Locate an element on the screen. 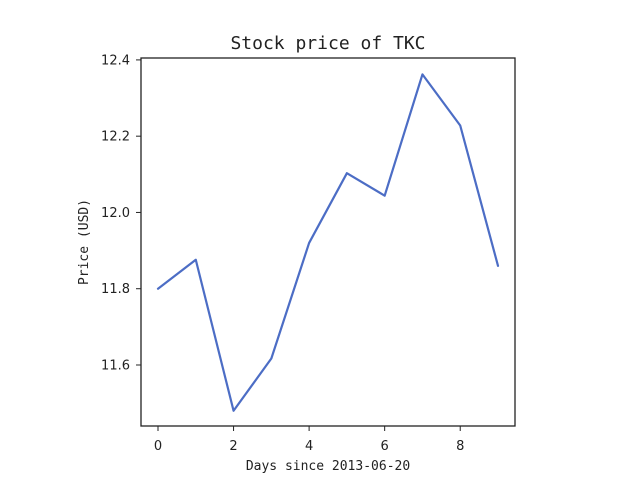  x-axis: 0 2 4 6 8 is located at coordinates (309, 440).